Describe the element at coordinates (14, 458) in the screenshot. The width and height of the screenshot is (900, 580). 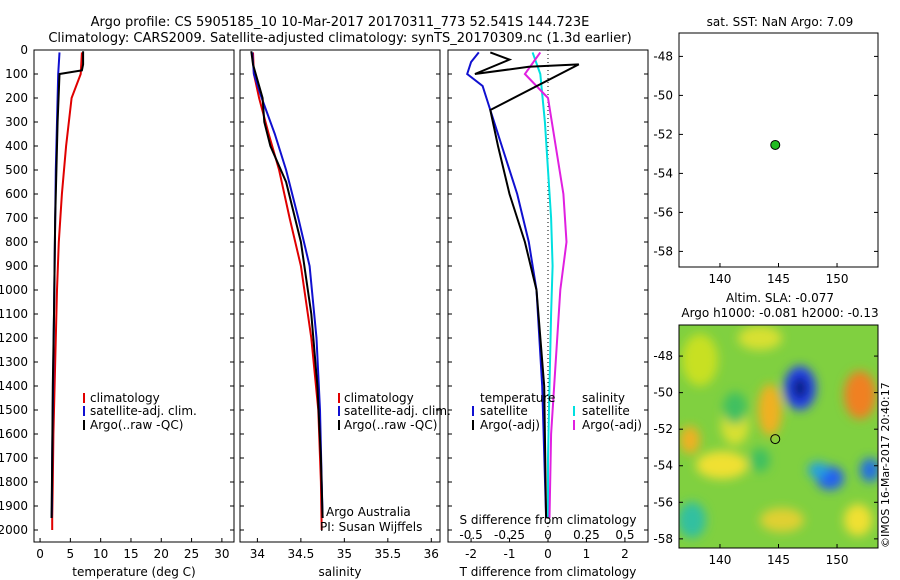
I see `y-tick-label: 1700` at that location.